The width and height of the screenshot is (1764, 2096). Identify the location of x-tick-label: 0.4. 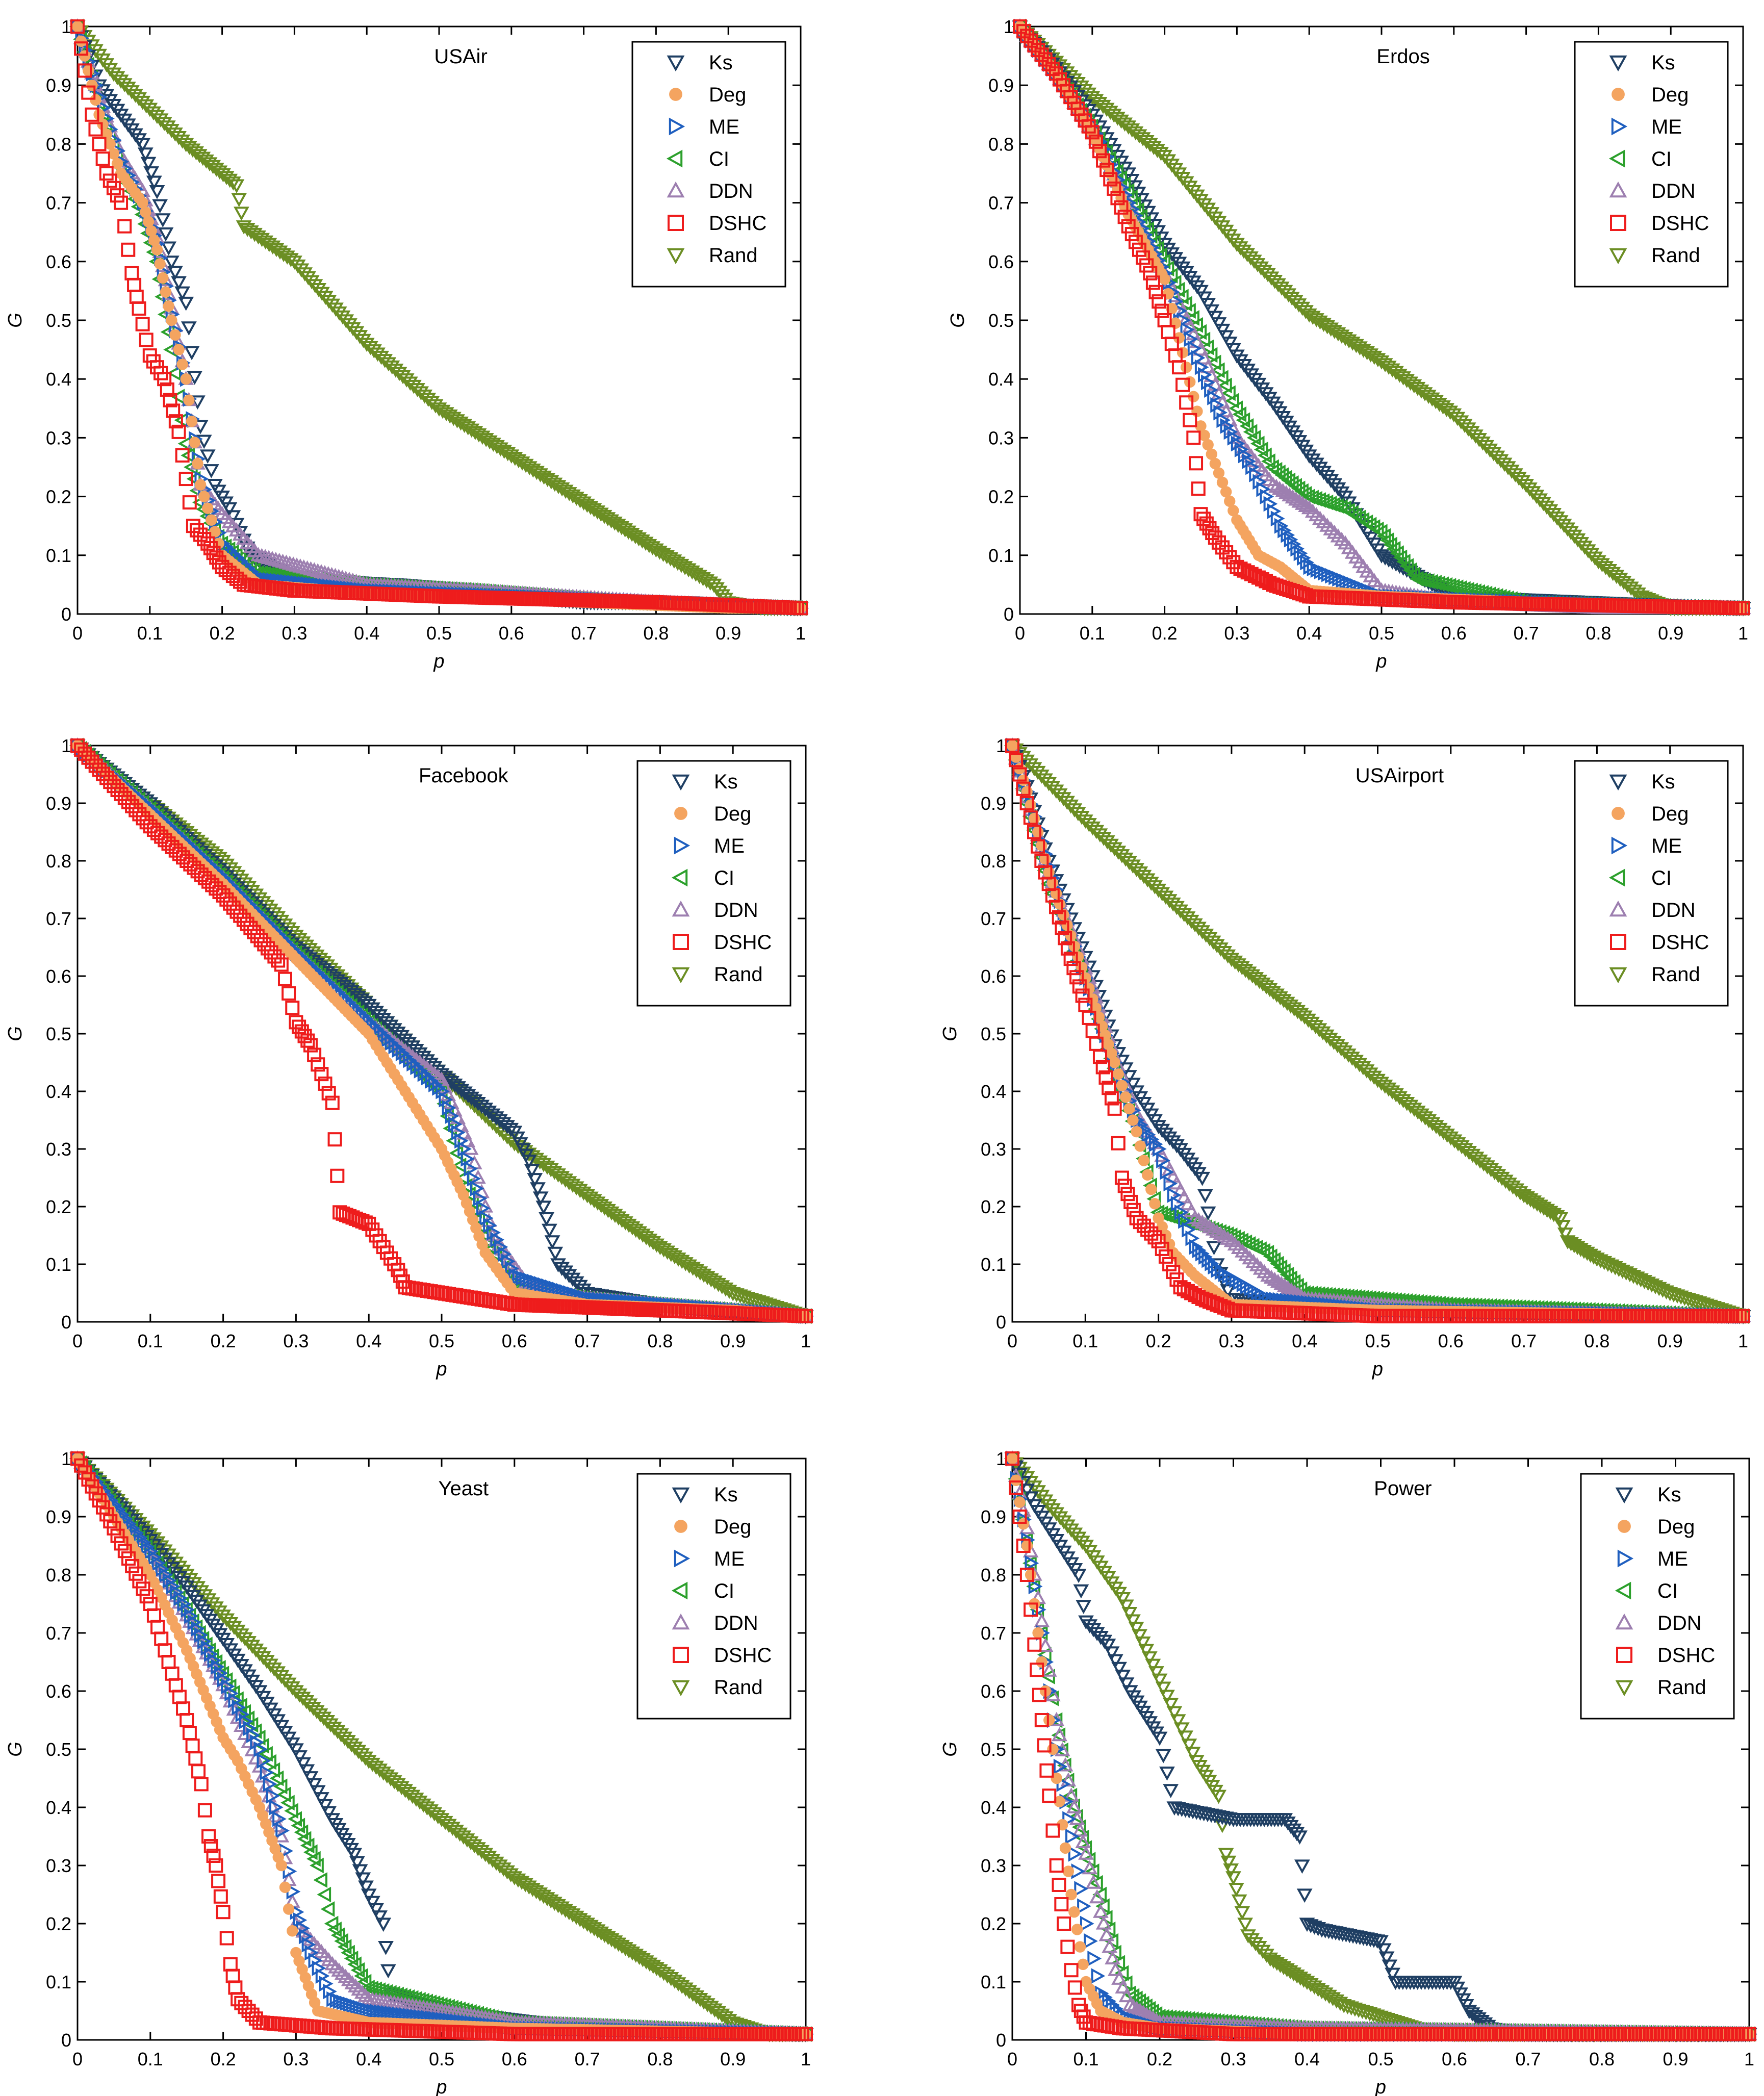
(367, 633).